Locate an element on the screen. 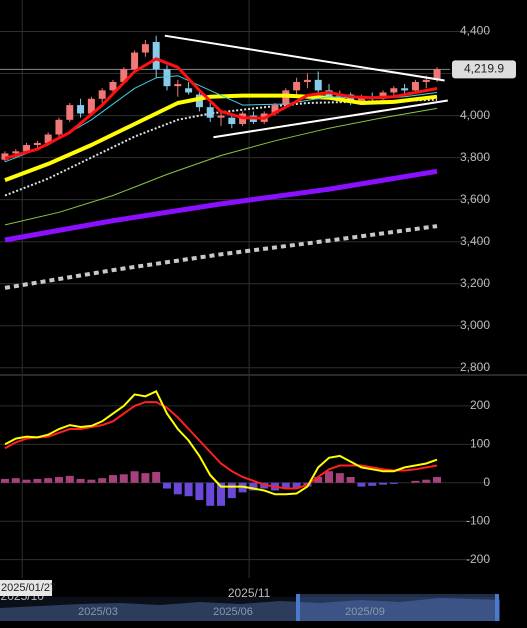  cursor-label-box is located at coordinates (26, 588).